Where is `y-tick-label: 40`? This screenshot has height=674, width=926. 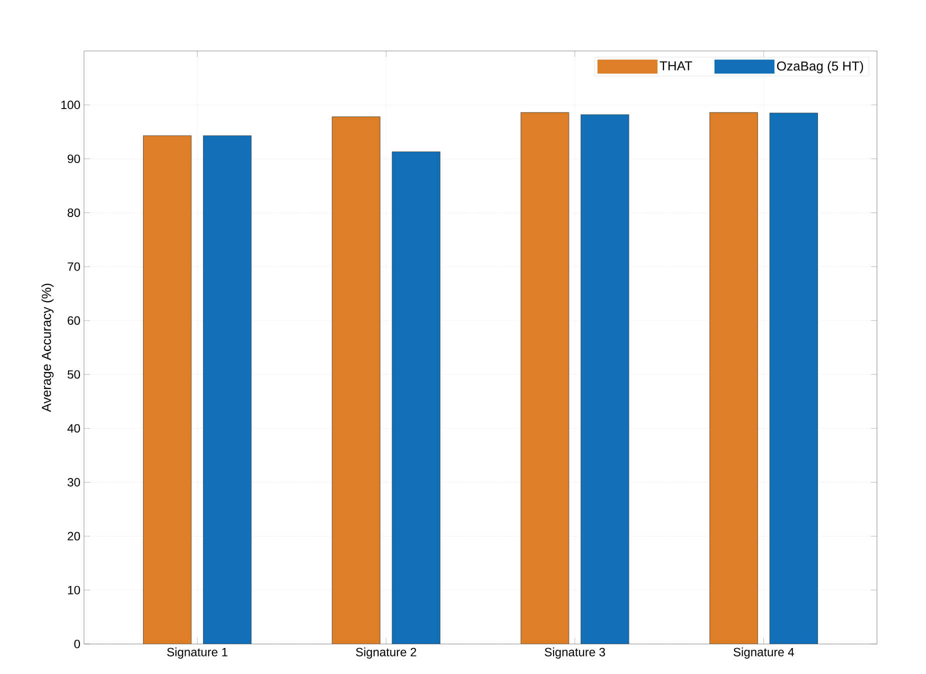
y-tick-label: 40 is located at coordinates (73, 428).